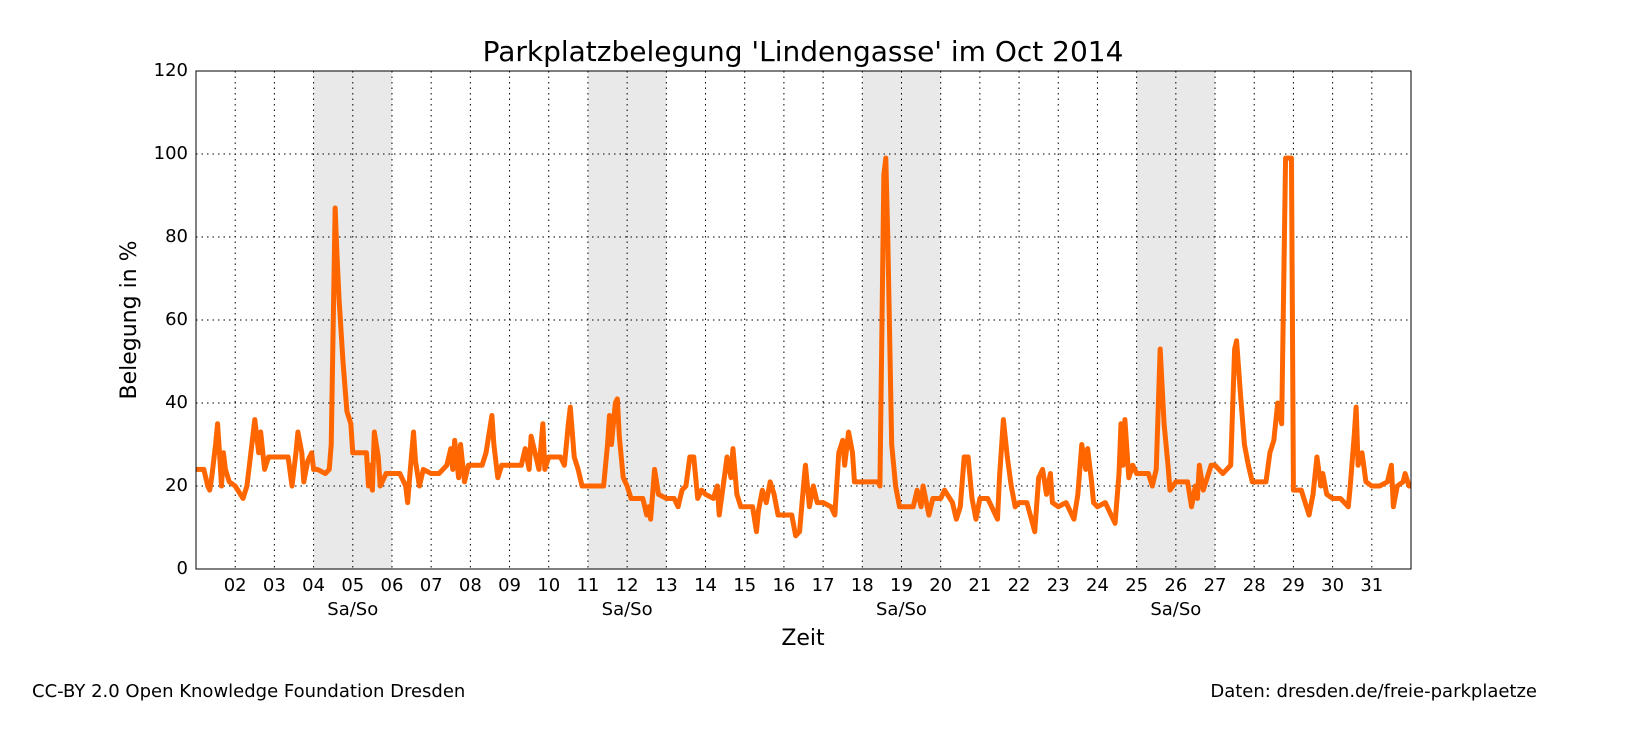  Describe the element at coordinates (823, 585) in the screenshot. I see `x-tick-label: 17` at that location.